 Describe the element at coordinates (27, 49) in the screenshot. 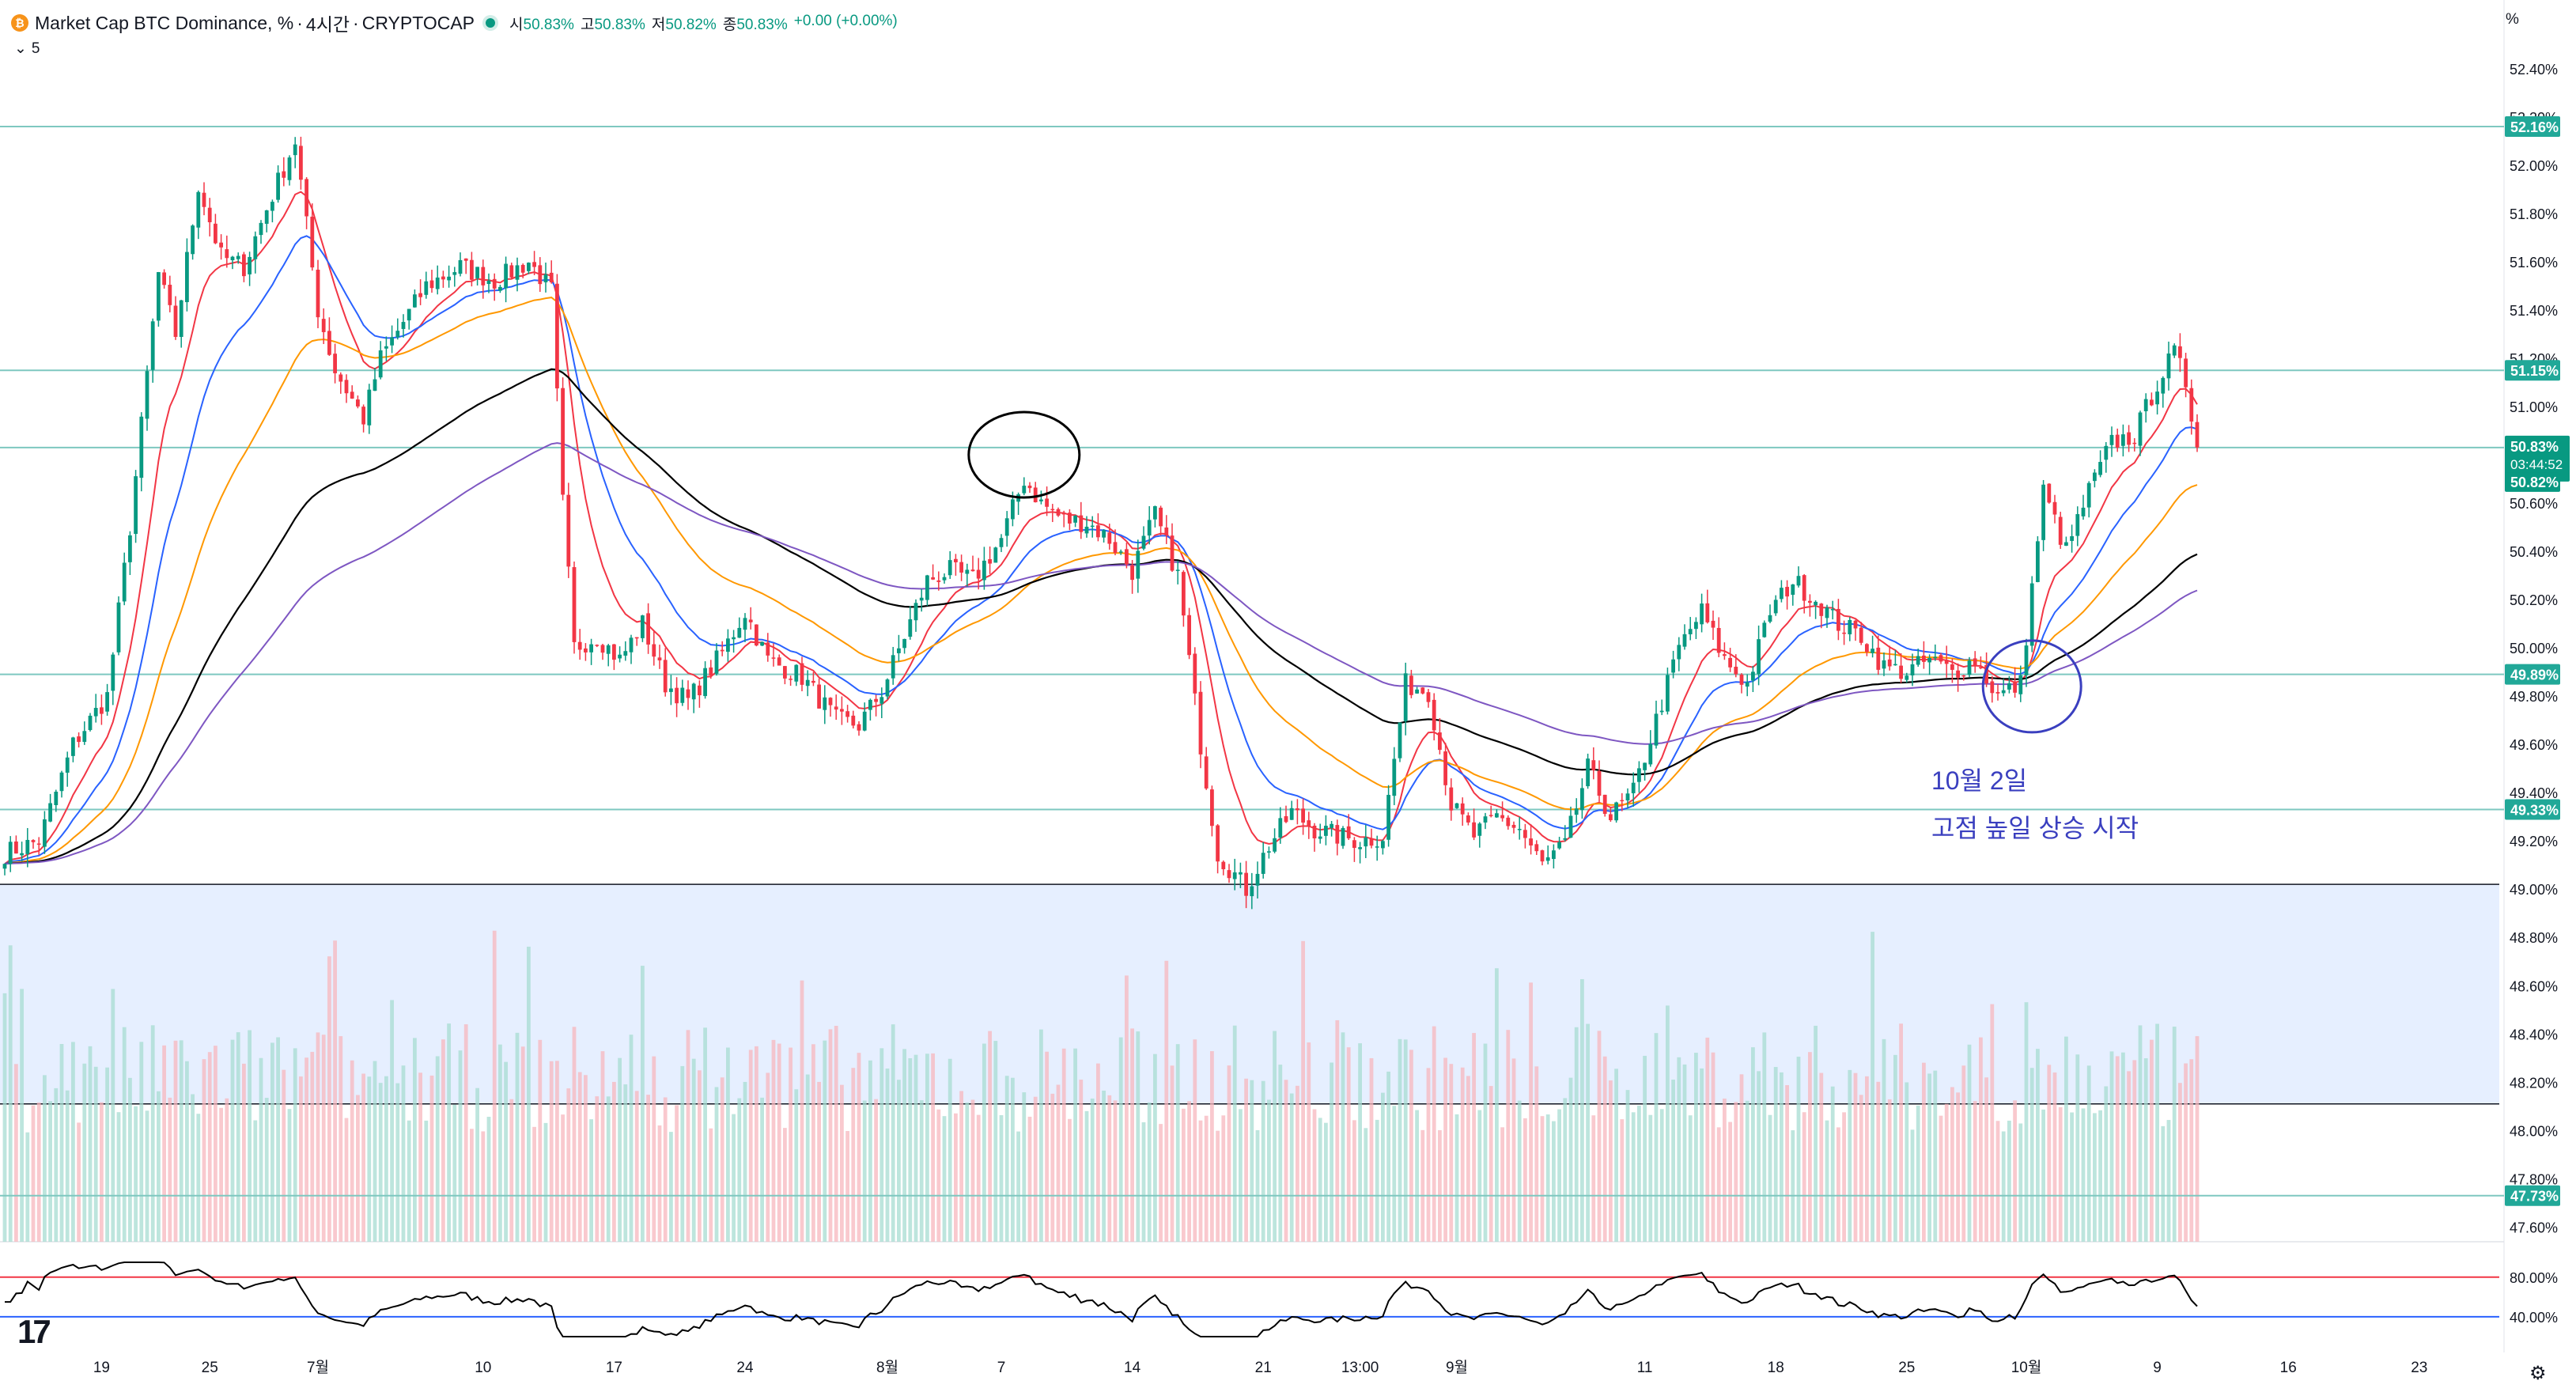

I see `indicator-toggle: ⌄ 5` at that location.